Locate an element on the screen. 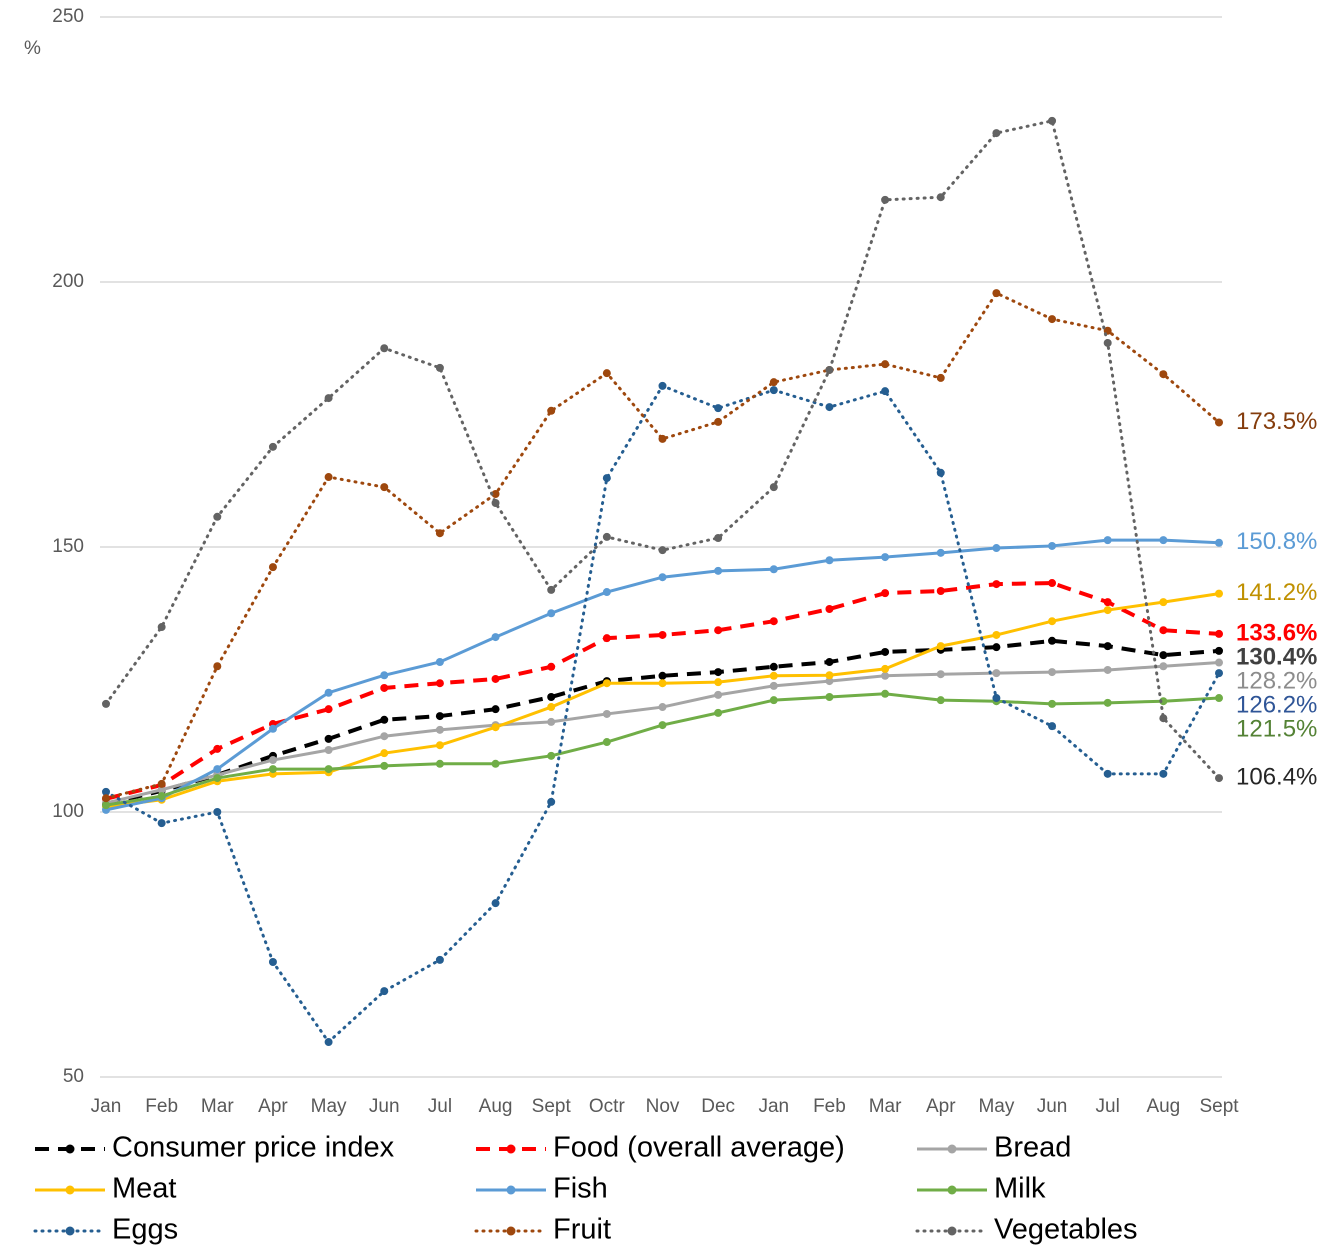  value-label: 173.5% is located at coordinates (1276, 421).